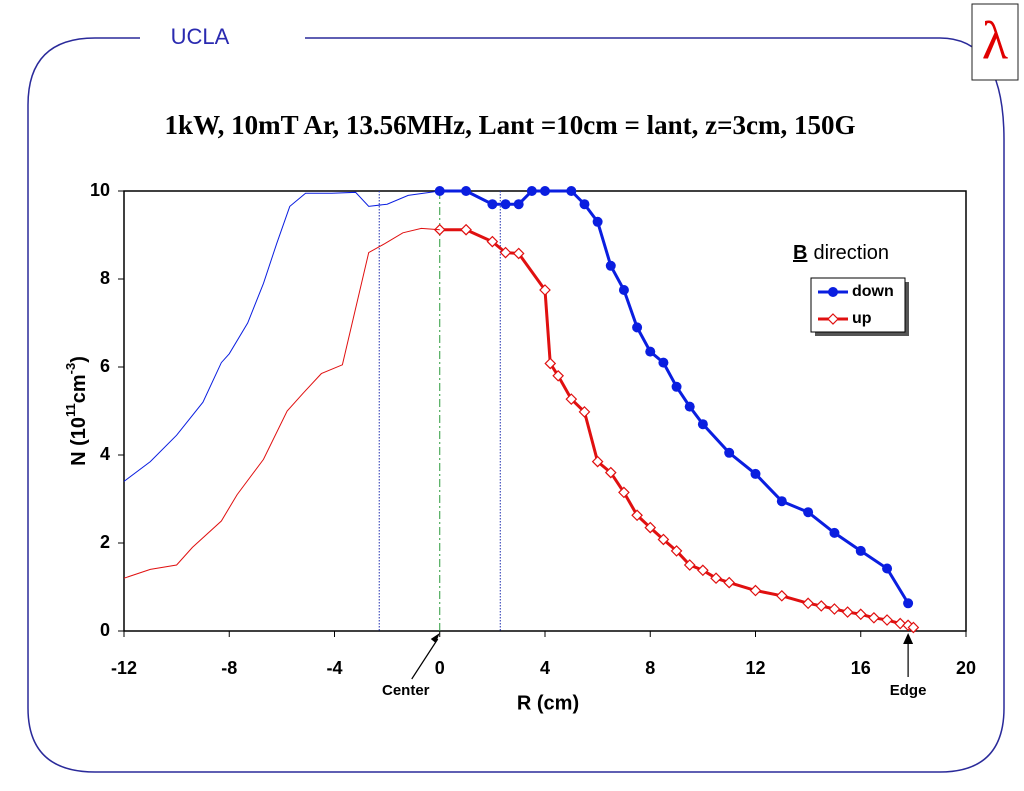  Describe the element at coordinates (79, 359) in the screenshot. I see `y-label-part: )` at that location.